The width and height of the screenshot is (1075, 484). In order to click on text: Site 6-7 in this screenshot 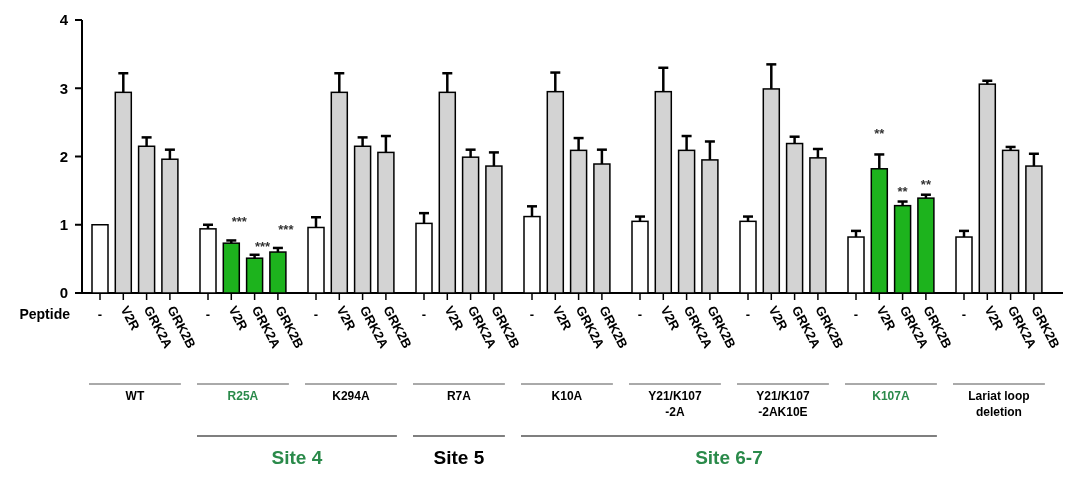, I will do `click(729, 457)`.